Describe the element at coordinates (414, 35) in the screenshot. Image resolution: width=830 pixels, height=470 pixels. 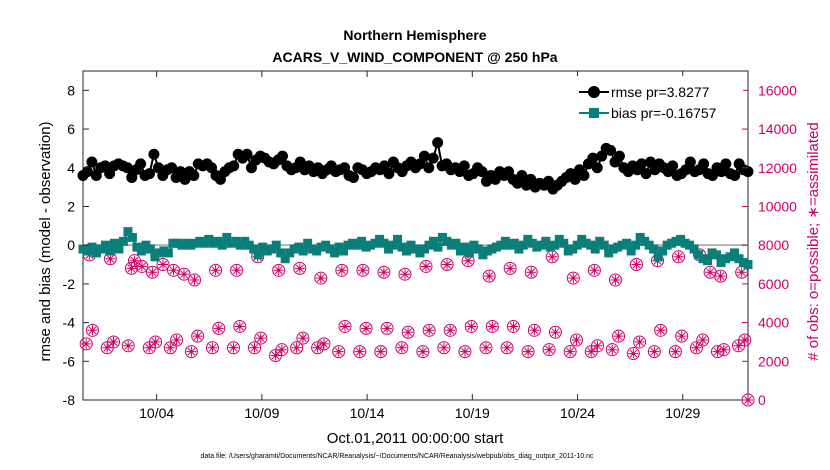
I see `chart-title: Northern Hemisphere` at that location.